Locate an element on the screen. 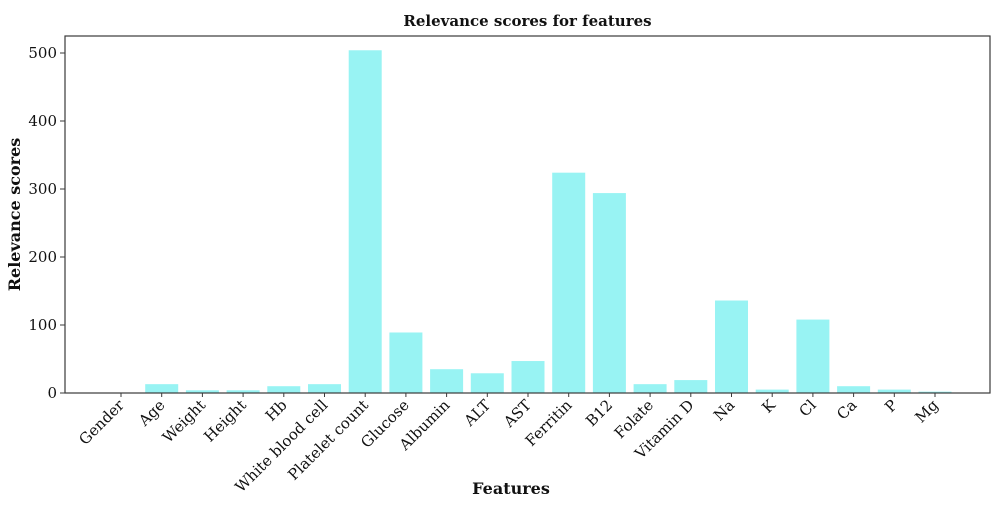 The image size is (1000, 506). y-tick-label: 300 is located at coordinates (42, 189).